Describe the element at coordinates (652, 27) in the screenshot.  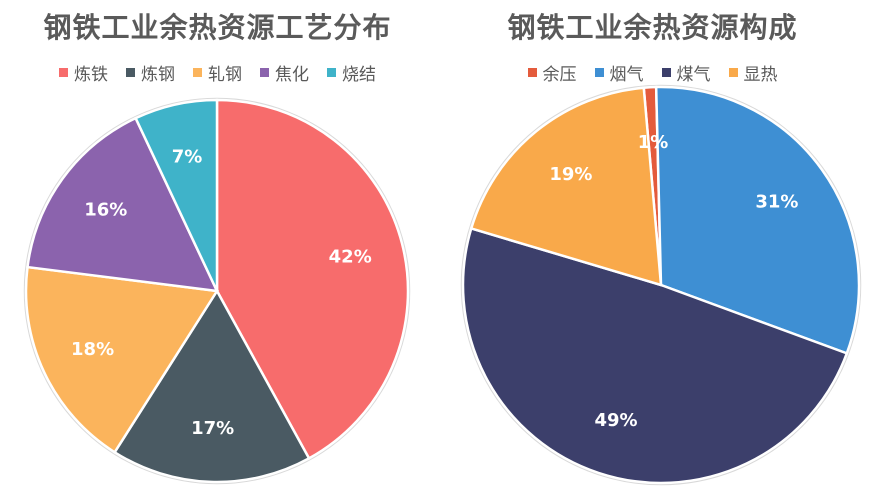
I see `chart-title: 钢铁工业余热资源构成` at that location.